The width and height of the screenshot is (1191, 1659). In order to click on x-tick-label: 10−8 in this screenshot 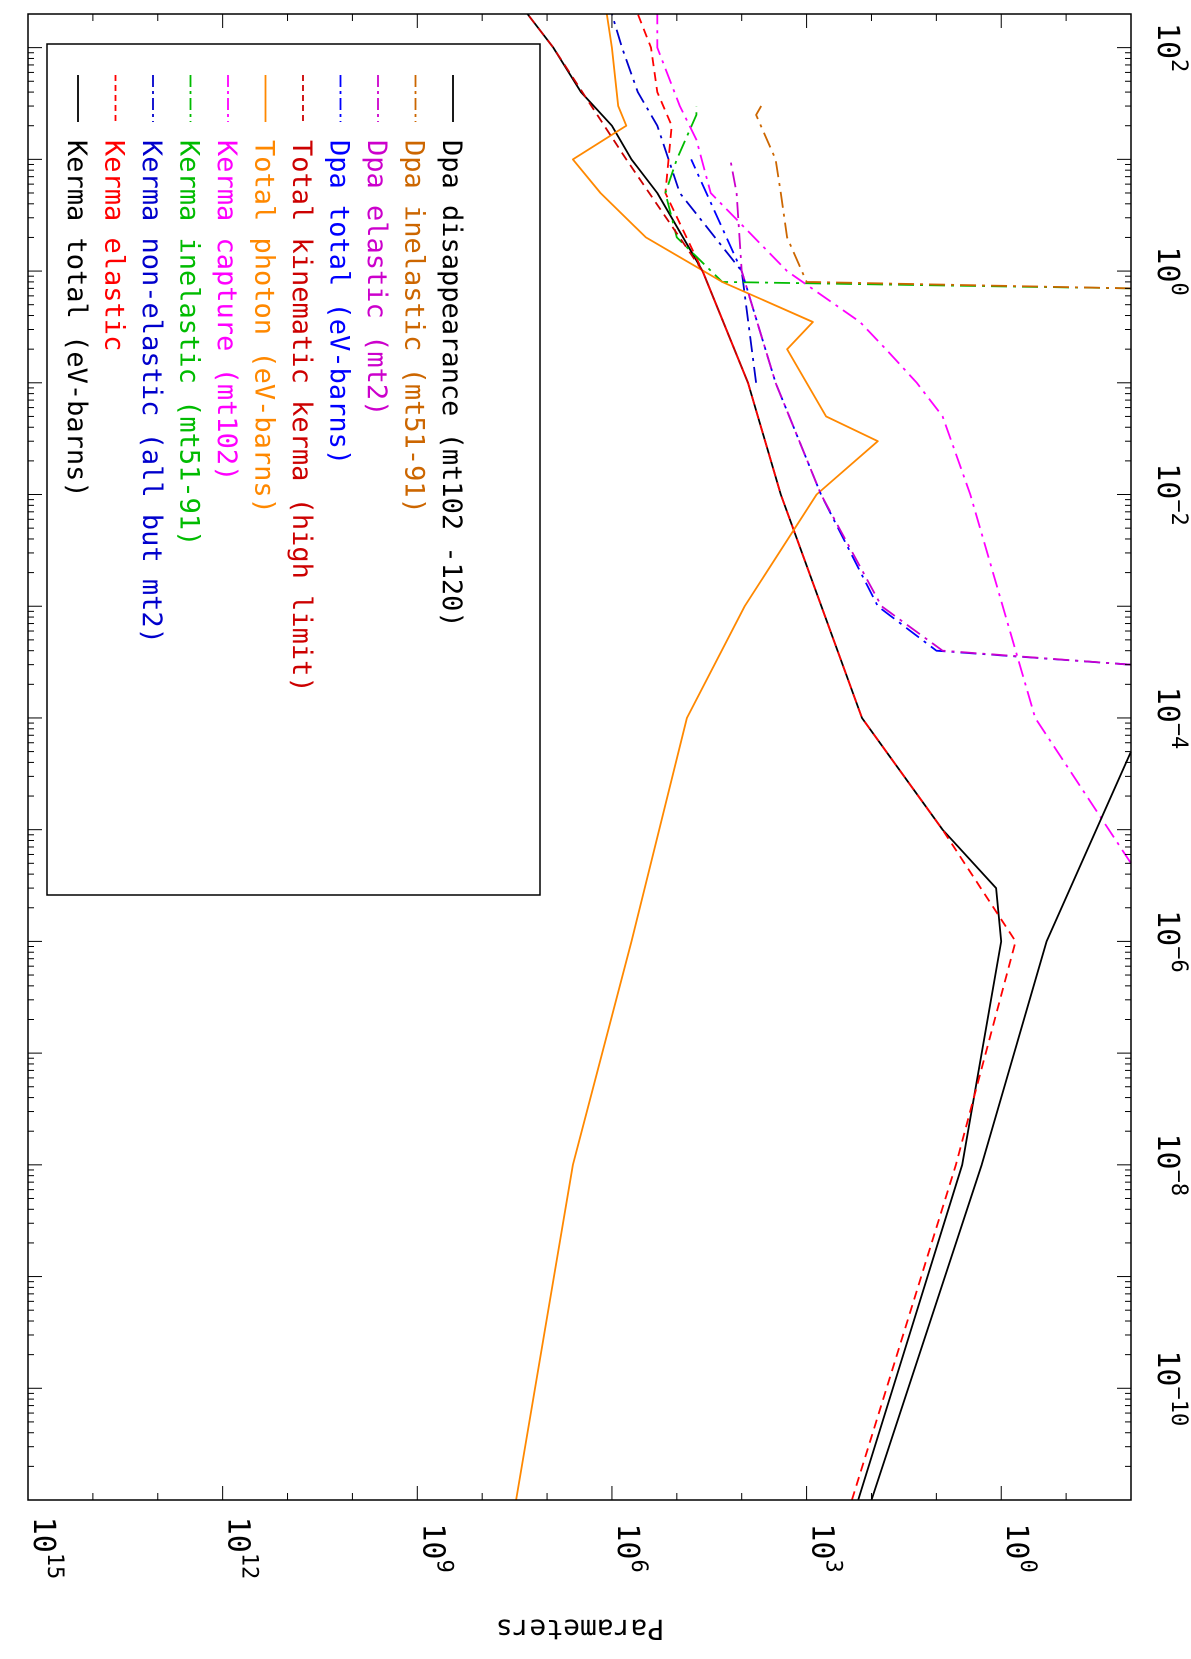, I will do `click(1170, 1164)`.